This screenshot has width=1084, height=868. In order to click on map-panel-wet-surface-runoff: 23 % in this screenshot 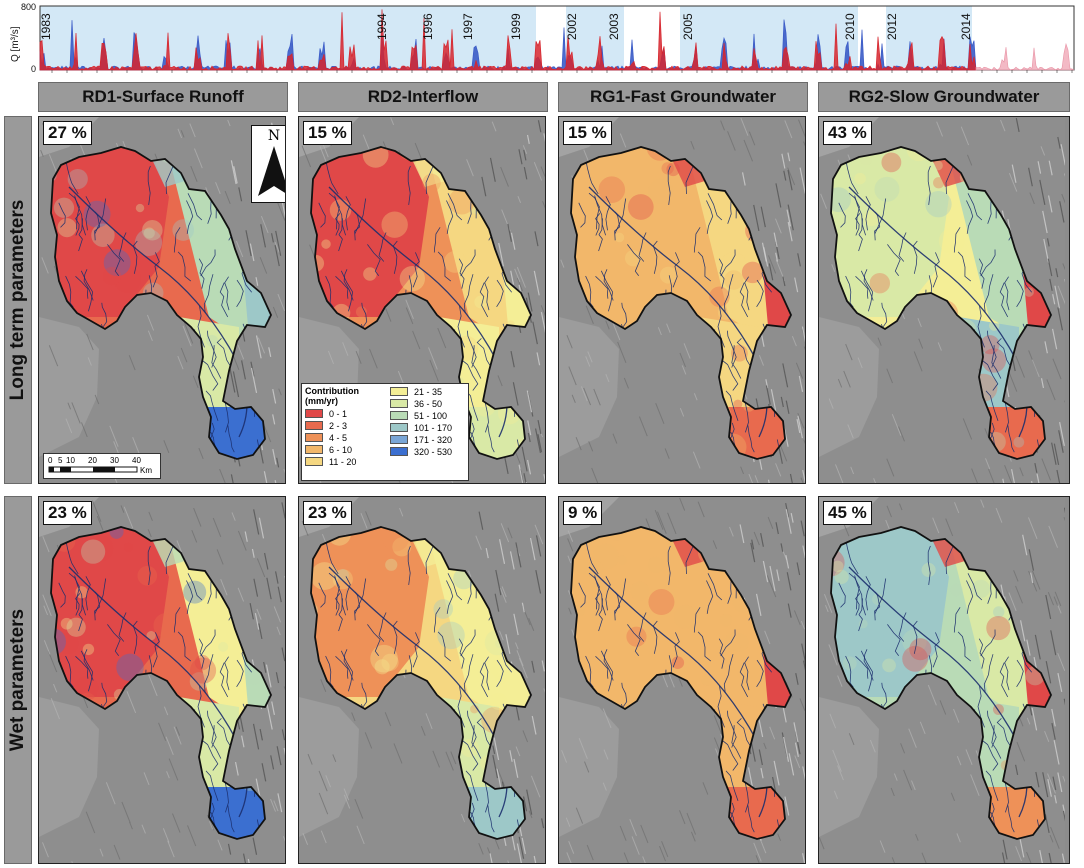, I will do `click(162, 680)`.